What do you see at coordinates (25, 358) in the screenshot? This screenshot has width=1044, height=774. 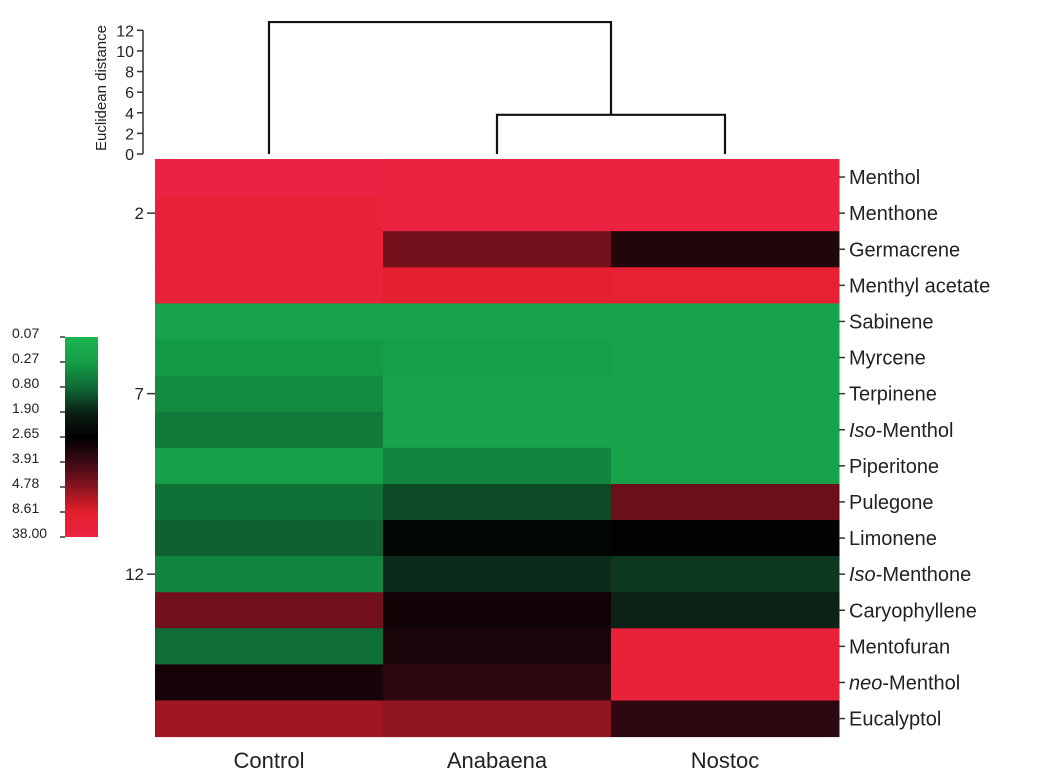 I see `color-scale-label: 0.27` at bounding box center [25, 358].